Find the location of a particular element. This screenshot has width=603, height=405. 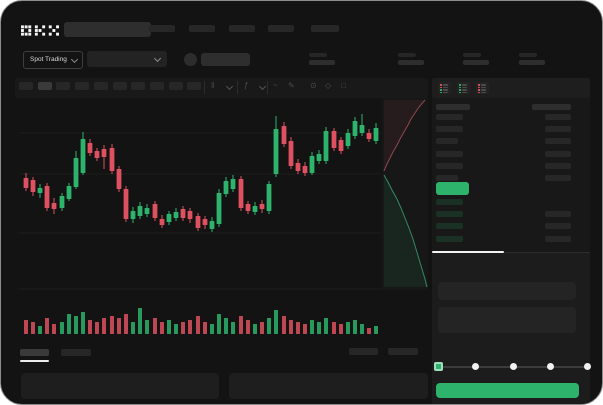

draw-icon: ✎ is located at coordinates (291, 85).